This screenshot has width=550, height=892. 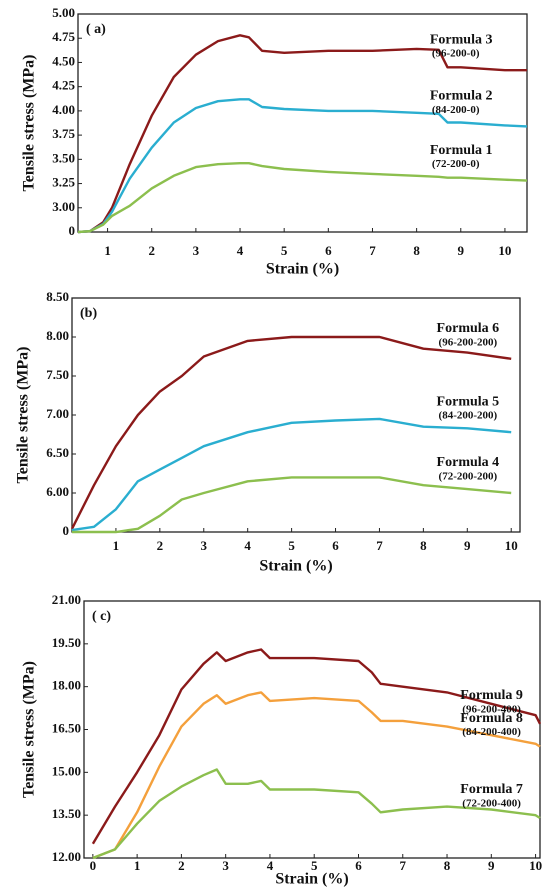 What do you see at coordinates (63, 157) in the screenshot?
I see `y-tick-label: 3.50` at bounding box center [63, 157].